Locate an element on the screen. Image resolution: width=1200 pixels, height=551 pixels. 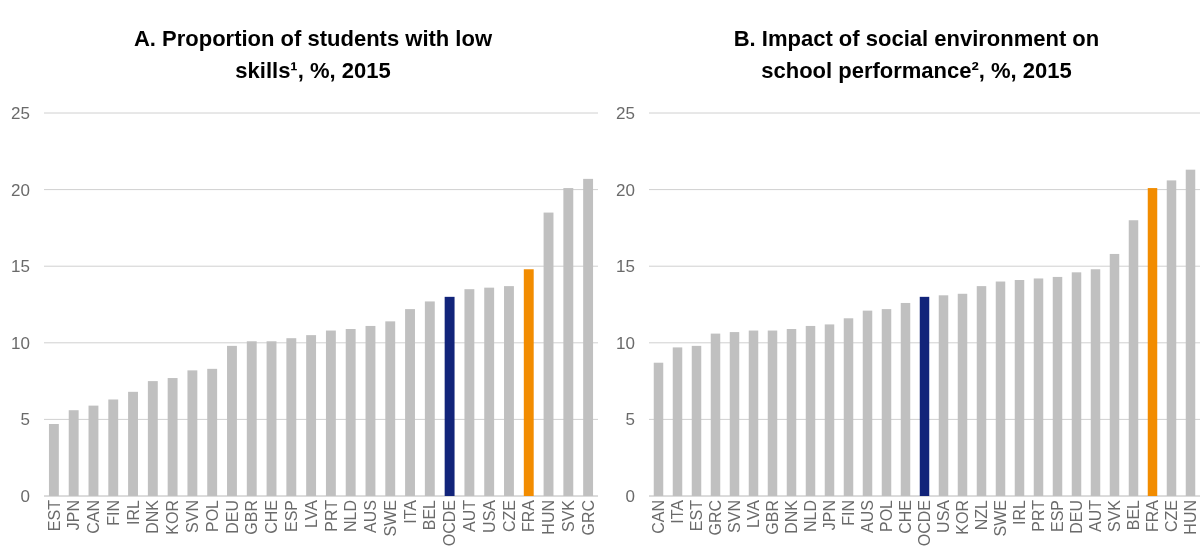
y-tick-label: 10 is located at coordinates (20, 343).